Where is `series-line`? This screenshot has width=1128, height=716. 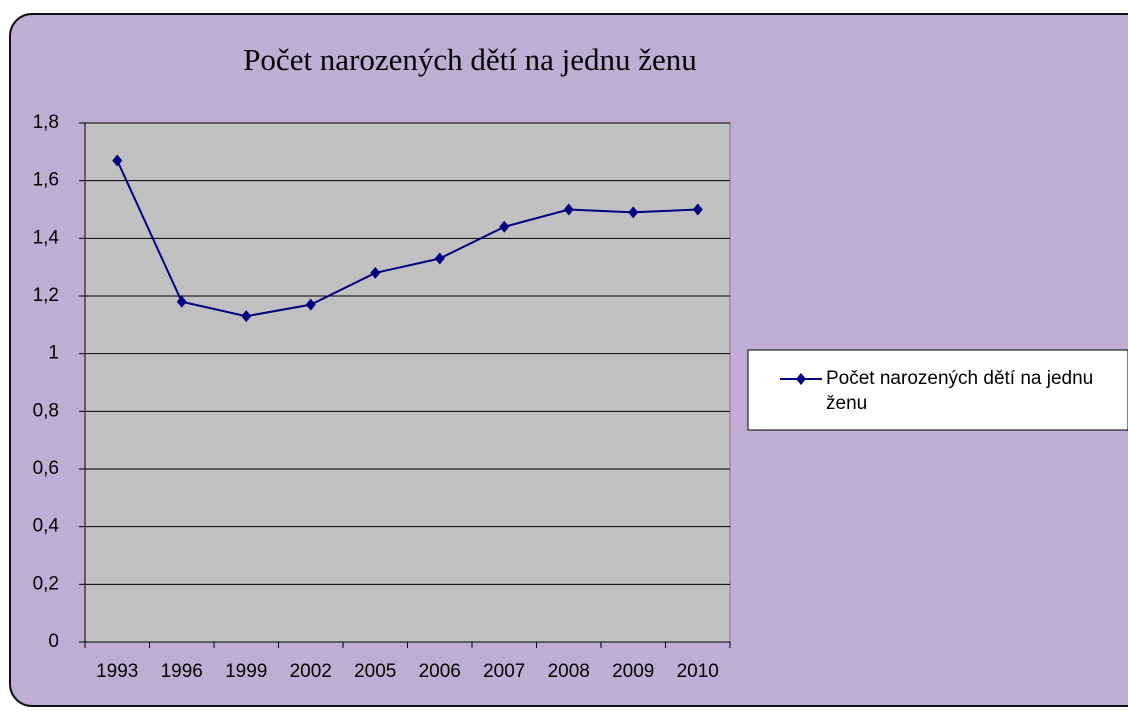 series-line is located at coordinates (407, 239).